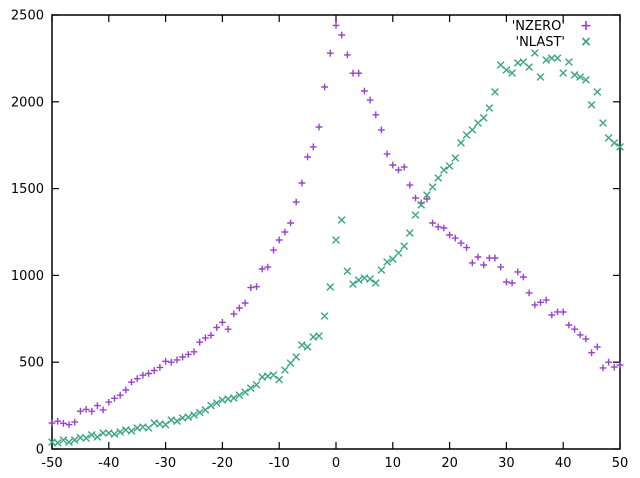 The height and width of the screenshot is (478, 640). What do you see at coordinates (586, 26) in the screenshot?
I see `plus-marker-icon: +` at bounding box center [586, 26].